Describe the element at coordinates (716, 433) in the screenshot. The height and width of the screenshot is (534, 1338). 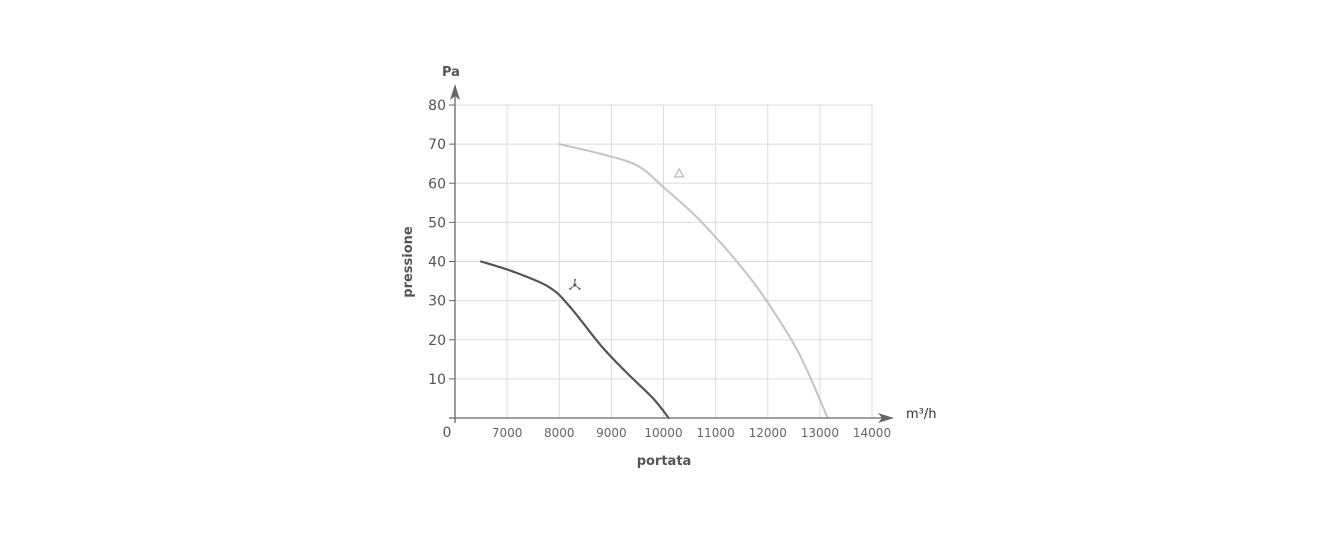
I see `x-tick-label: 11000` at that location.